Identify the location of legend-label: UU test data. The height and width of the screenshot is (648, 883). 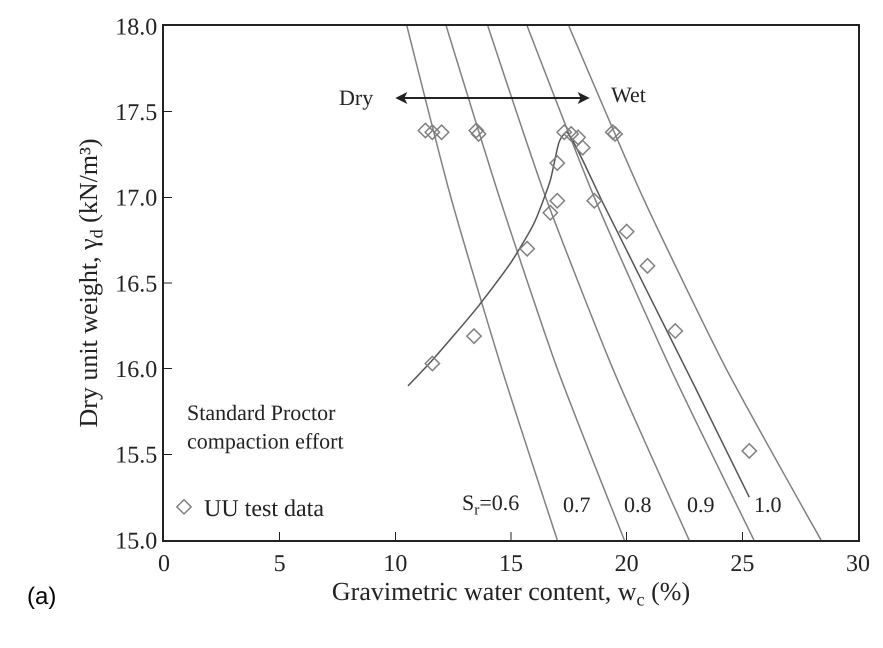
(264, 509).